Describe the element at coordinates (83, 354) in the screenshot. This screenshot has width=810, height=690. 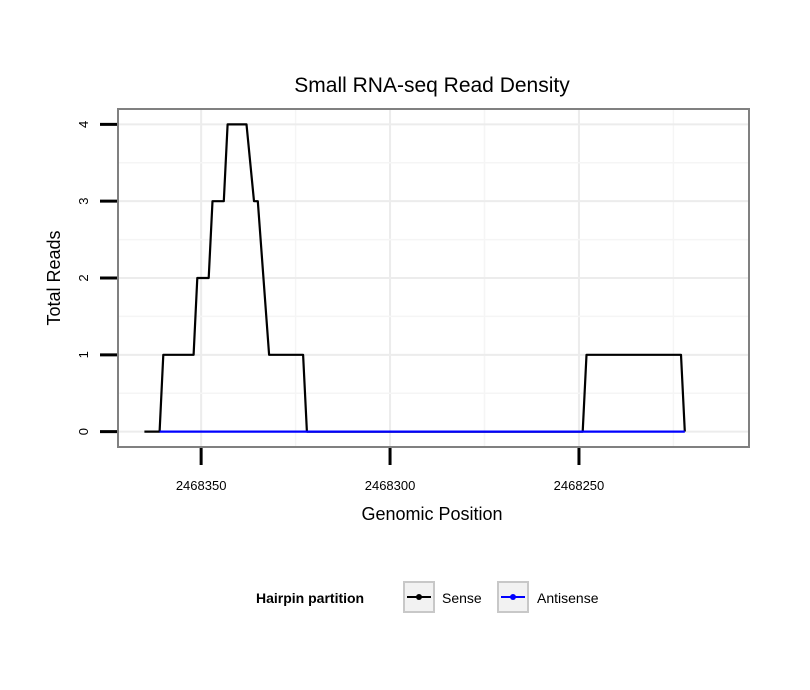
I see `y-tick-label: 1` at that location.